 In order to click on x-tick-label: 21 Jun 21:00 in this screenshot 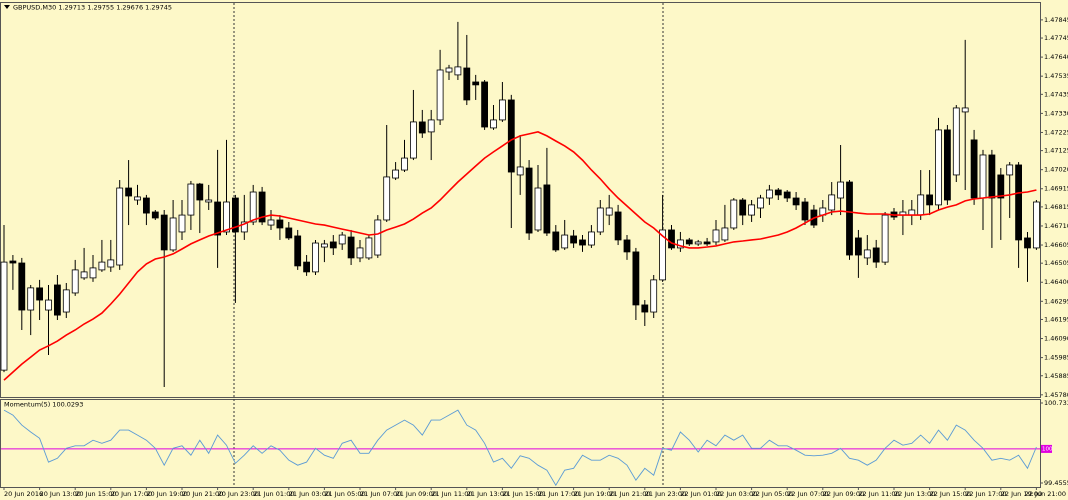, I will do `click(629, 494)`.